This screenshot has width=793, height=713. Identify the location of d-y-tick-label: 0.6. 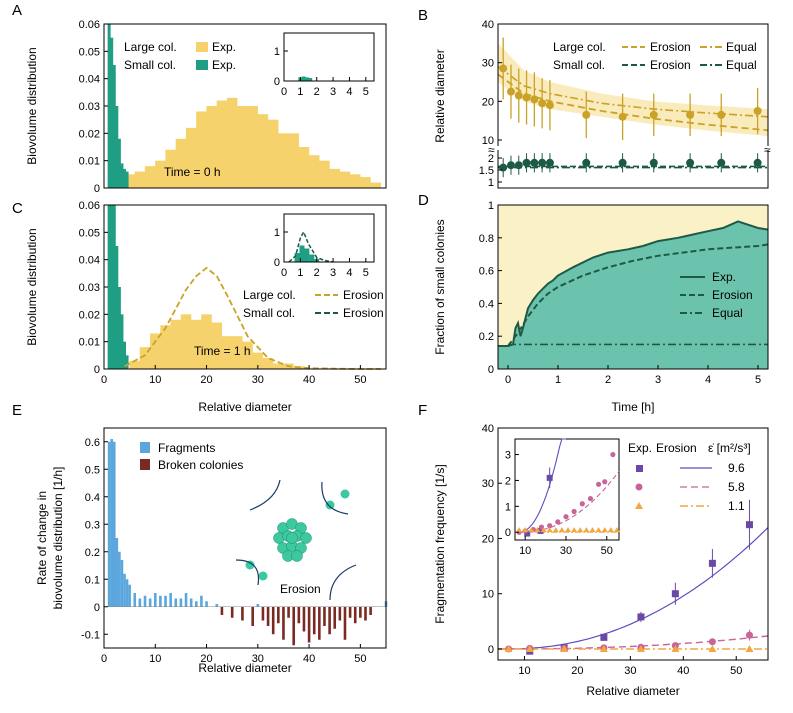
(486, 272).